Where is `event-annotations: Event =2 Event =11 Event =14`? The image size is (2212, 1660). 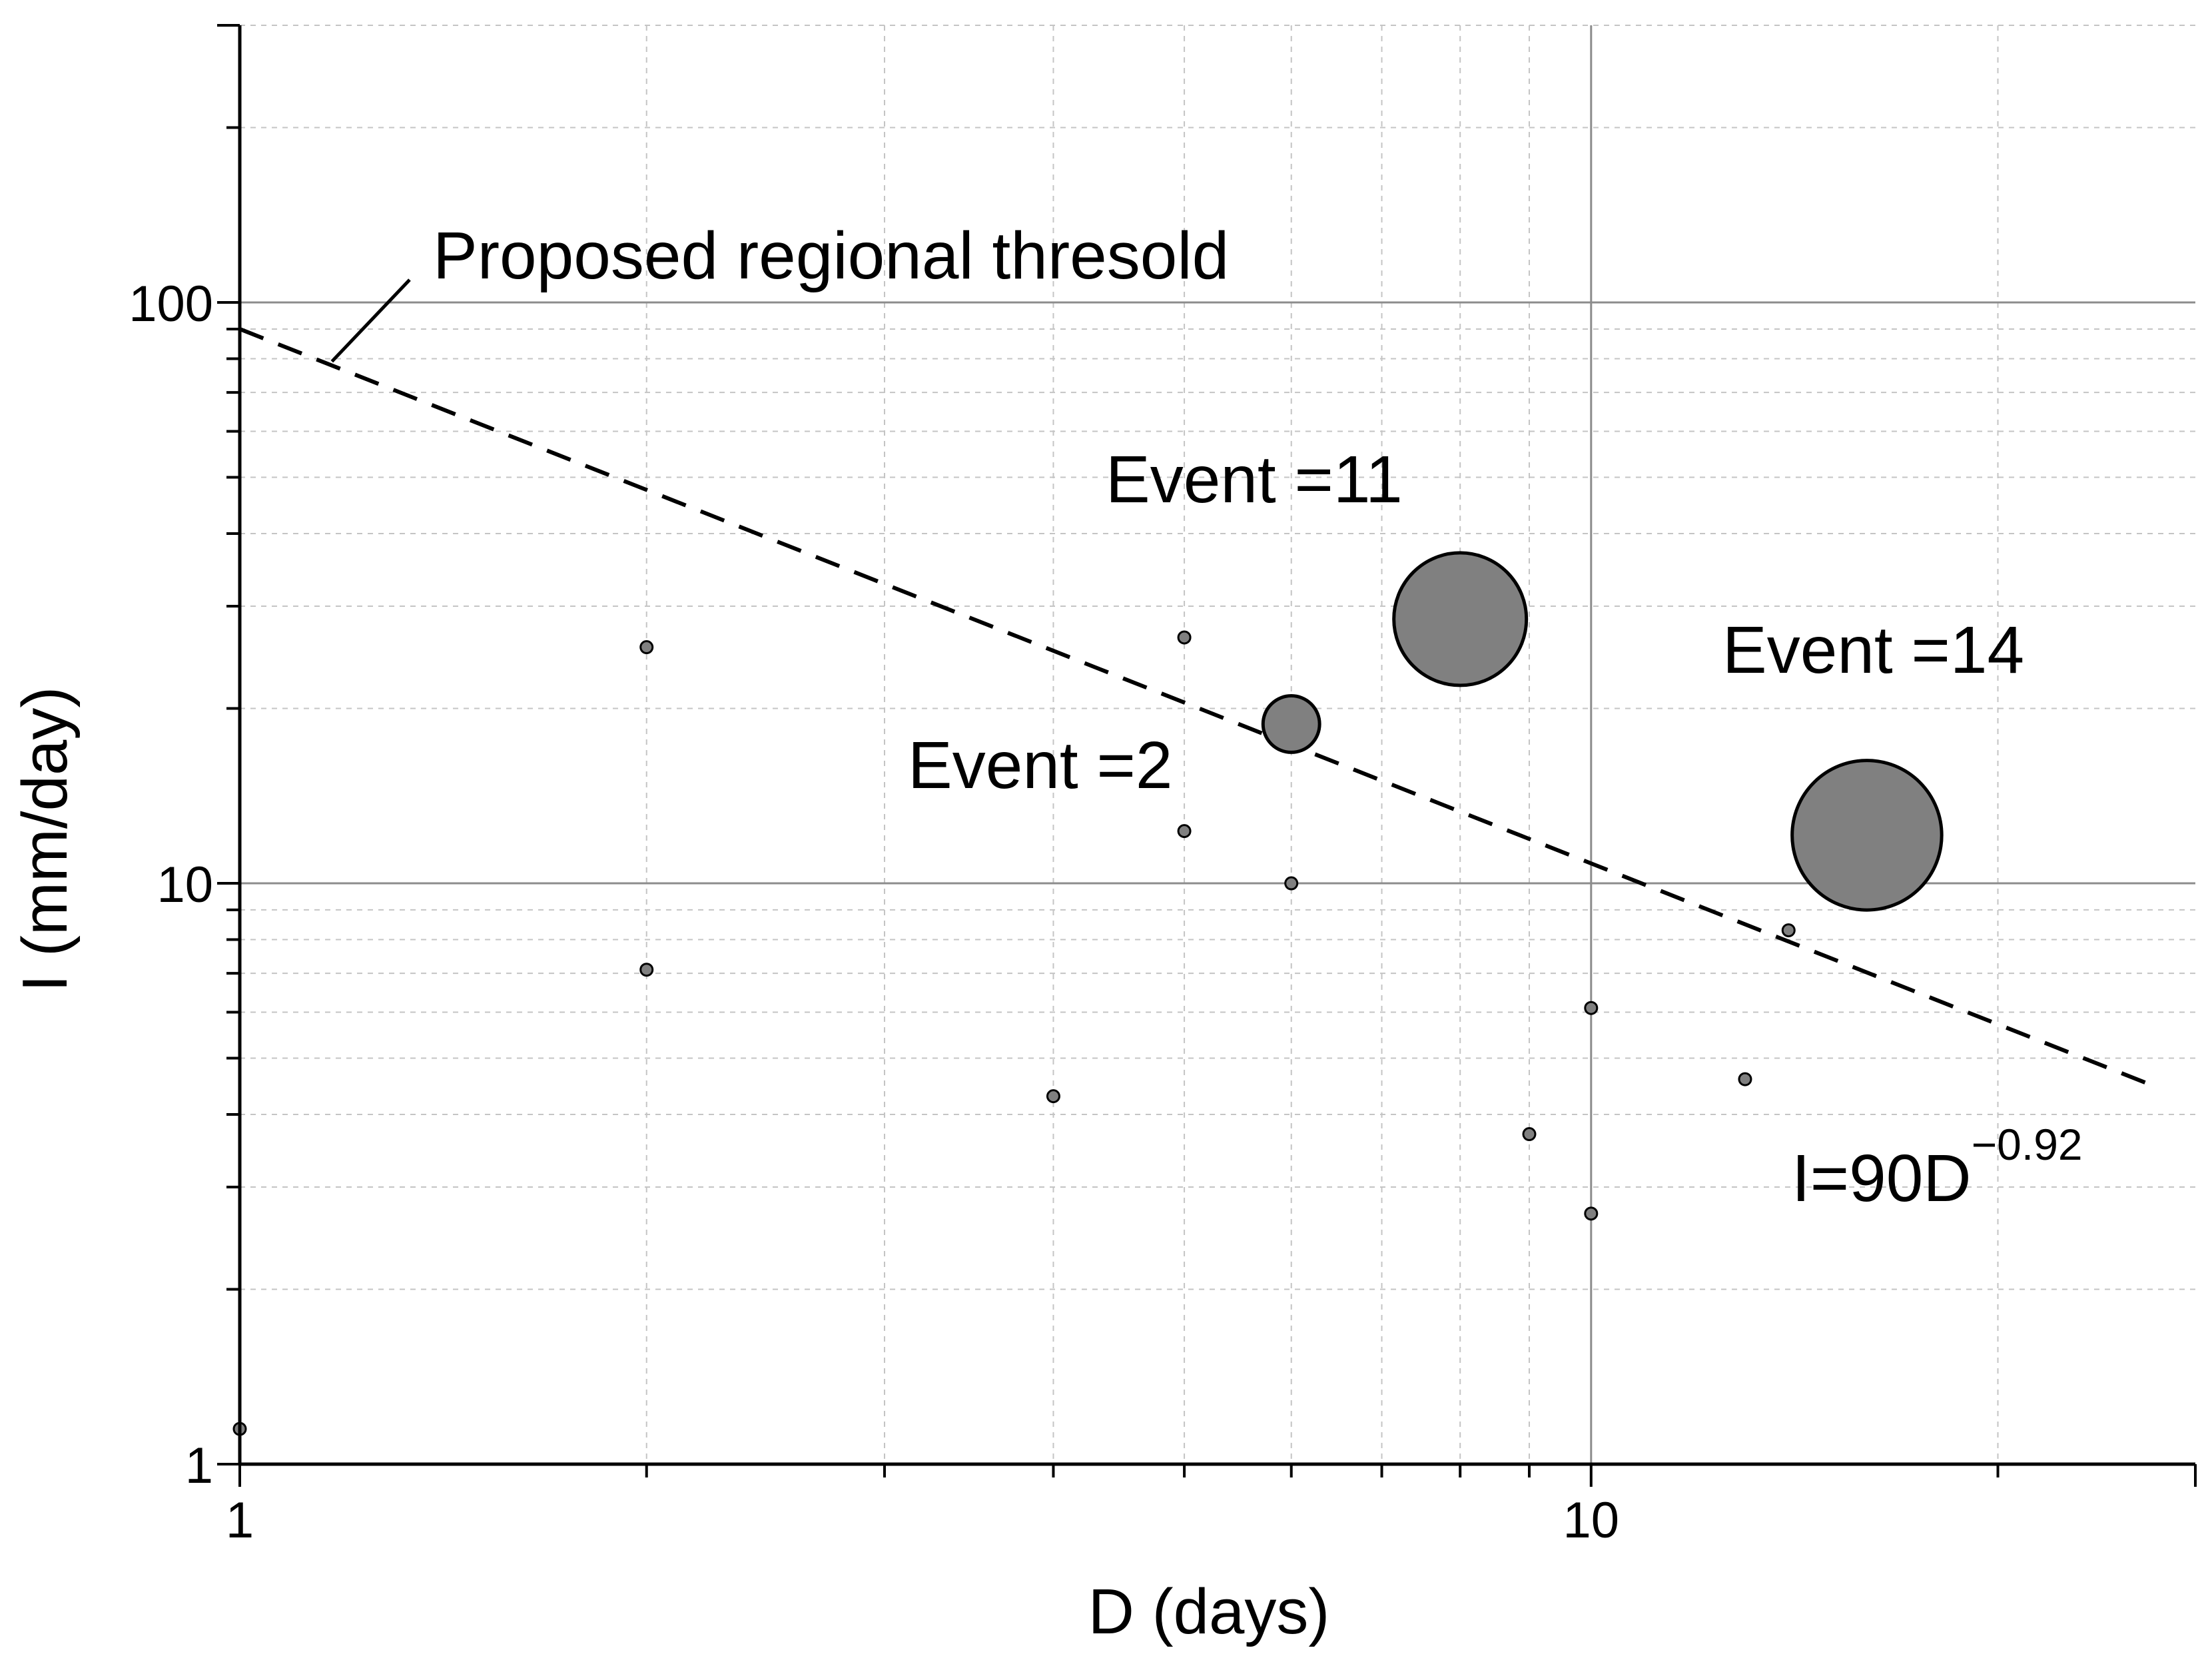
event-annotations: Event =2 Event =11 Event =14 is located at coordinates (1466, 622).